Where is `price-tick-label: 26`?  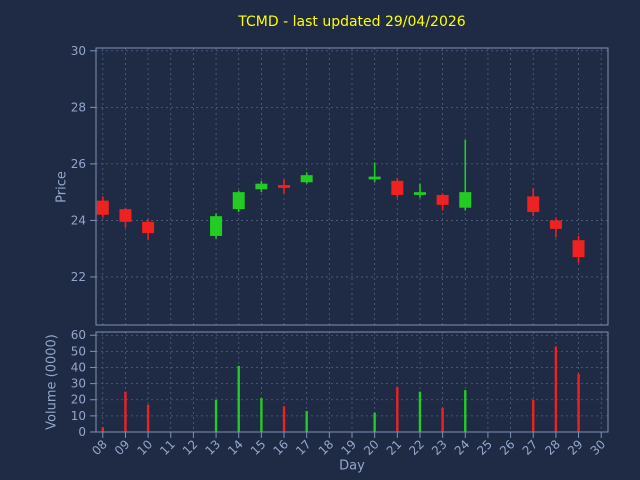
price-tick-label: 26 is located at coordinates (78, 164).